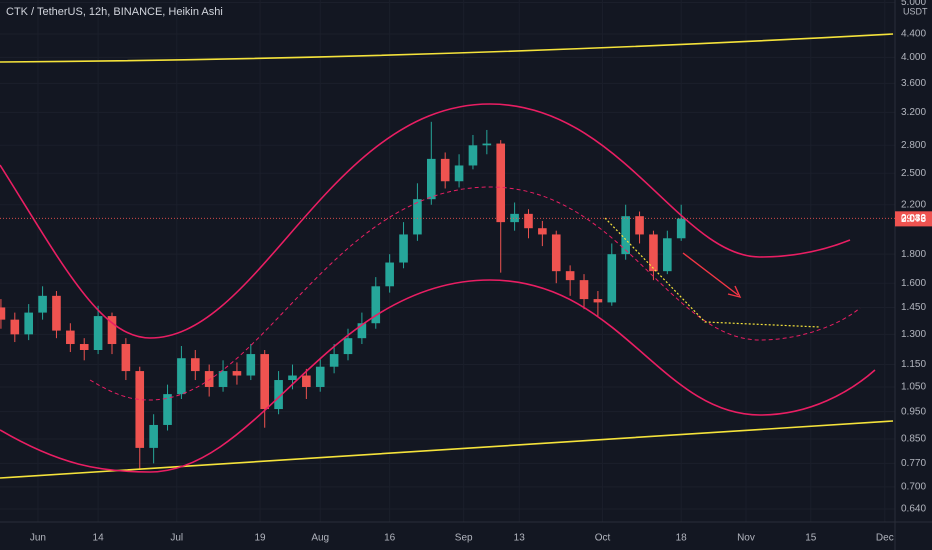 The image size is (932, 550). Describe the element at coordinates (520, 538) in the screenshot. I see `x-tick-label: 13` at that location.